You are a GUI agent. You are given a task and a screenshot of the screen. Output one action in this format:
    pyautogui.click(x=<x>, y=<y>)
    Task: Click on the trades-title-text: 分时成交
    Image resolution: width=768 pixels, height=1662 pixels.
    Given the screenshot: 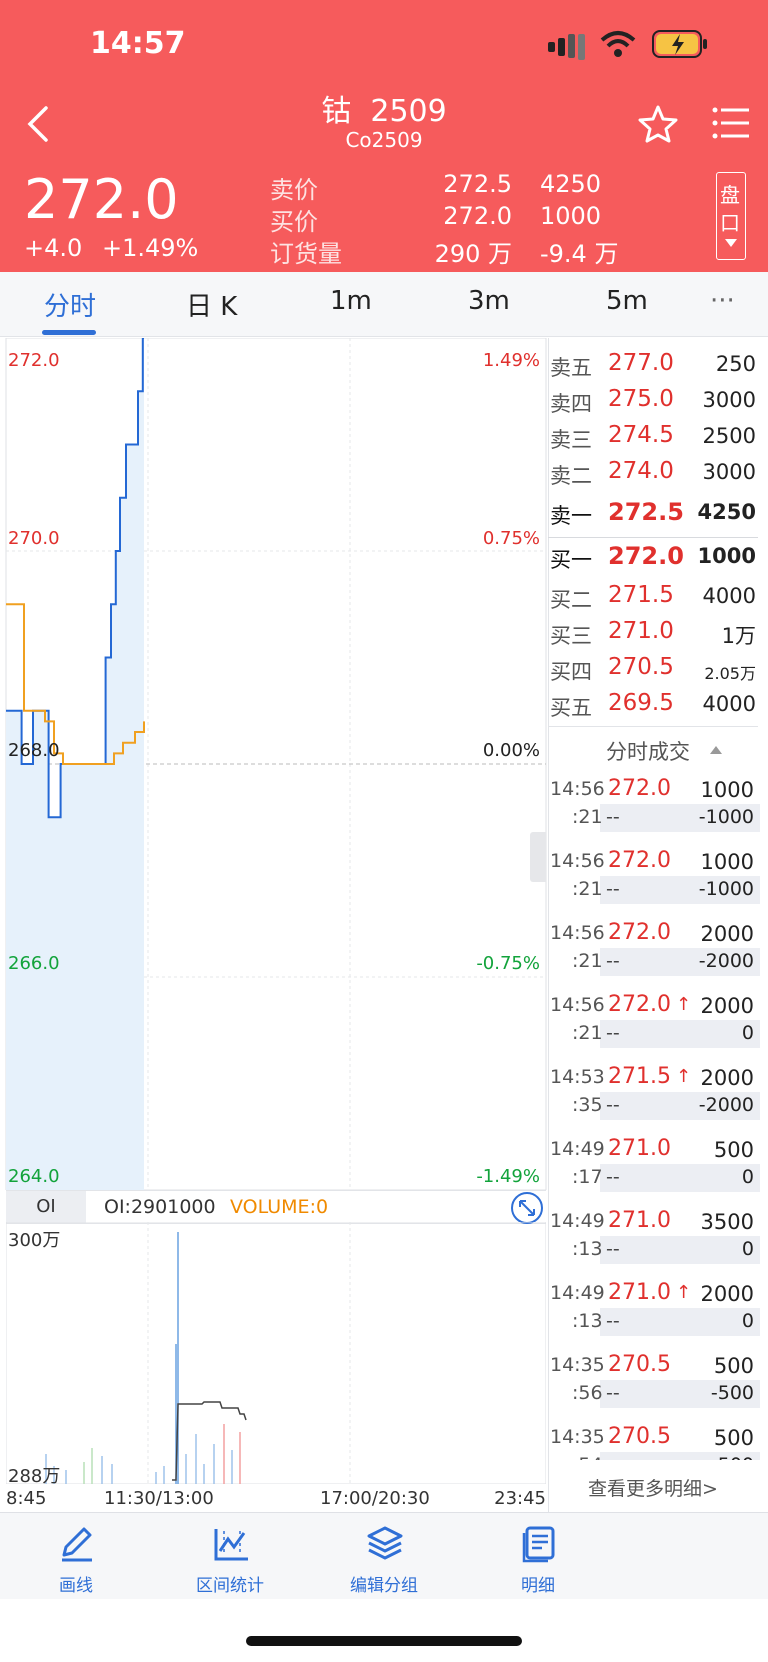 What is the action you would take?
    pyautogui.click(x=648, y=752)
    